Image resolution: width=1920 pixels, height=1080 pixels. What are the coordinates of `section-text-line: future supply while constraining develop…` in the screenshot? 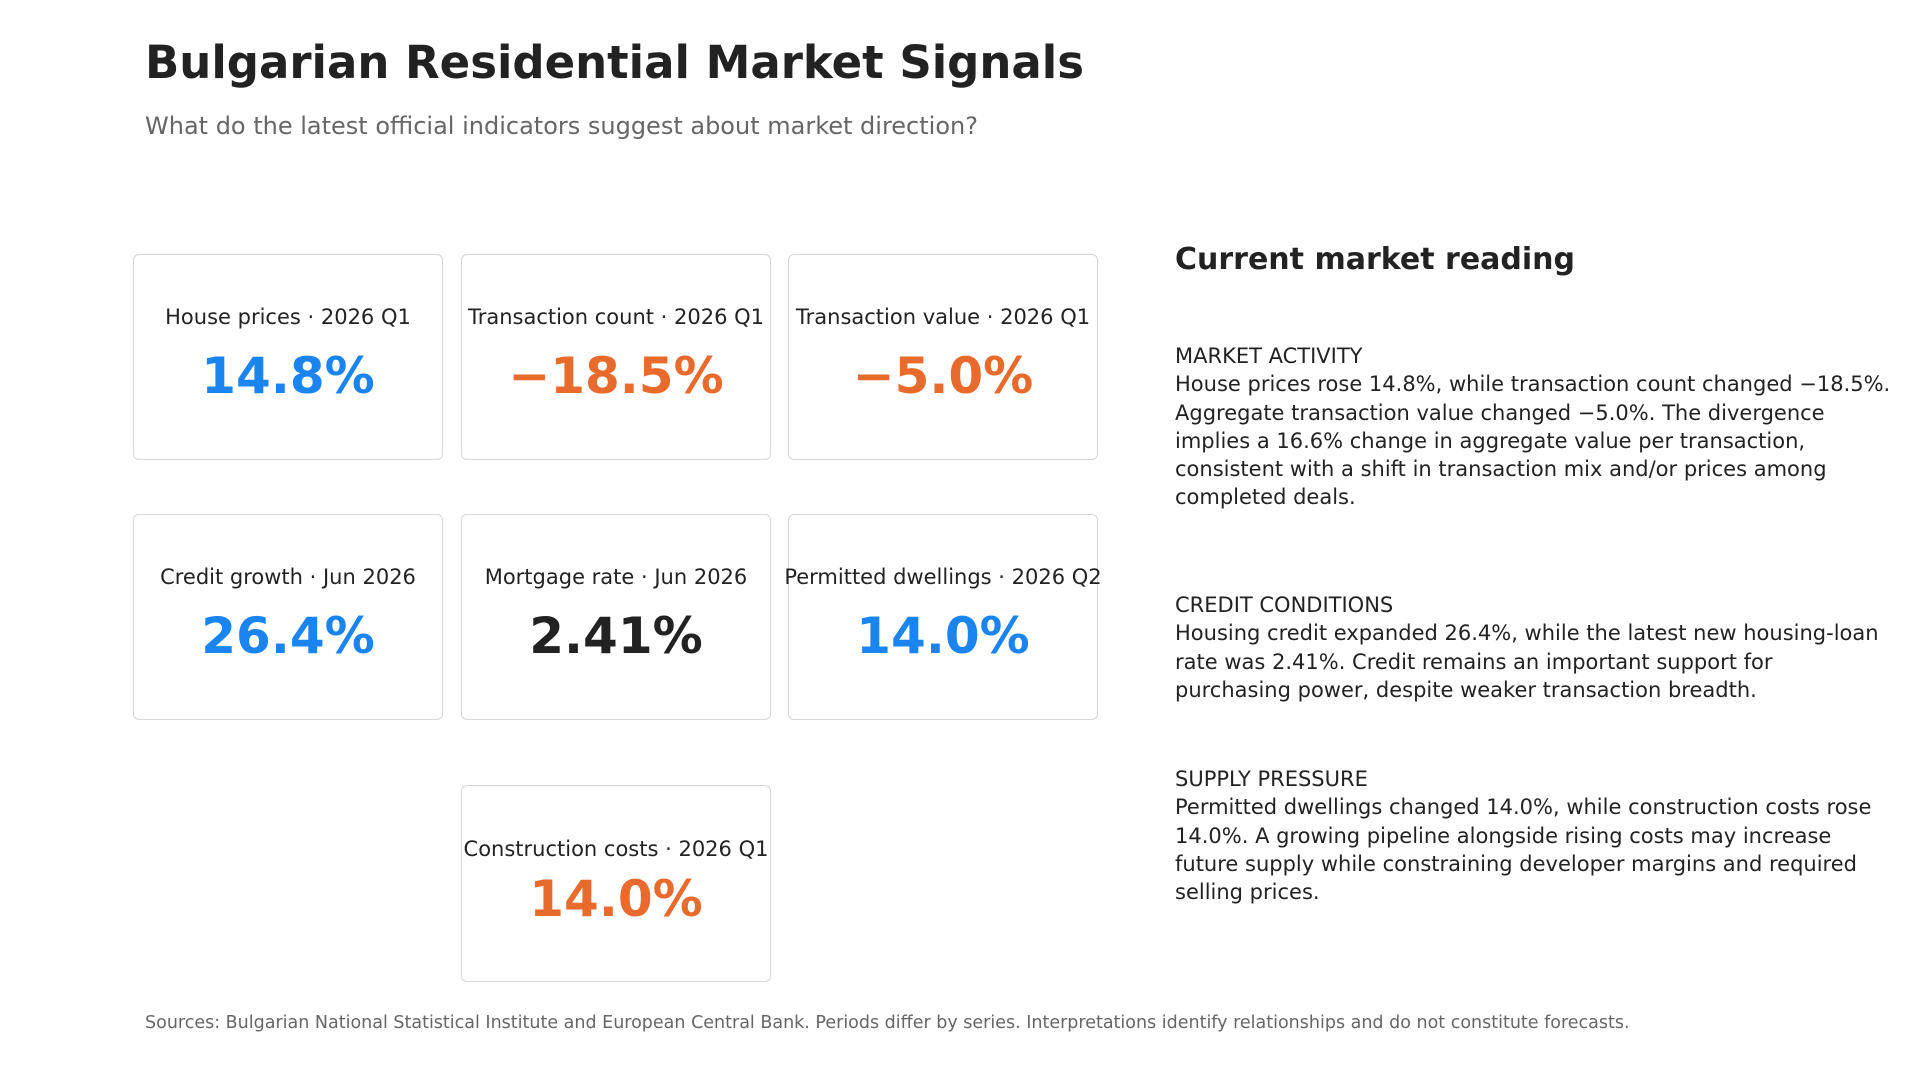 It's located at (1516, 863).